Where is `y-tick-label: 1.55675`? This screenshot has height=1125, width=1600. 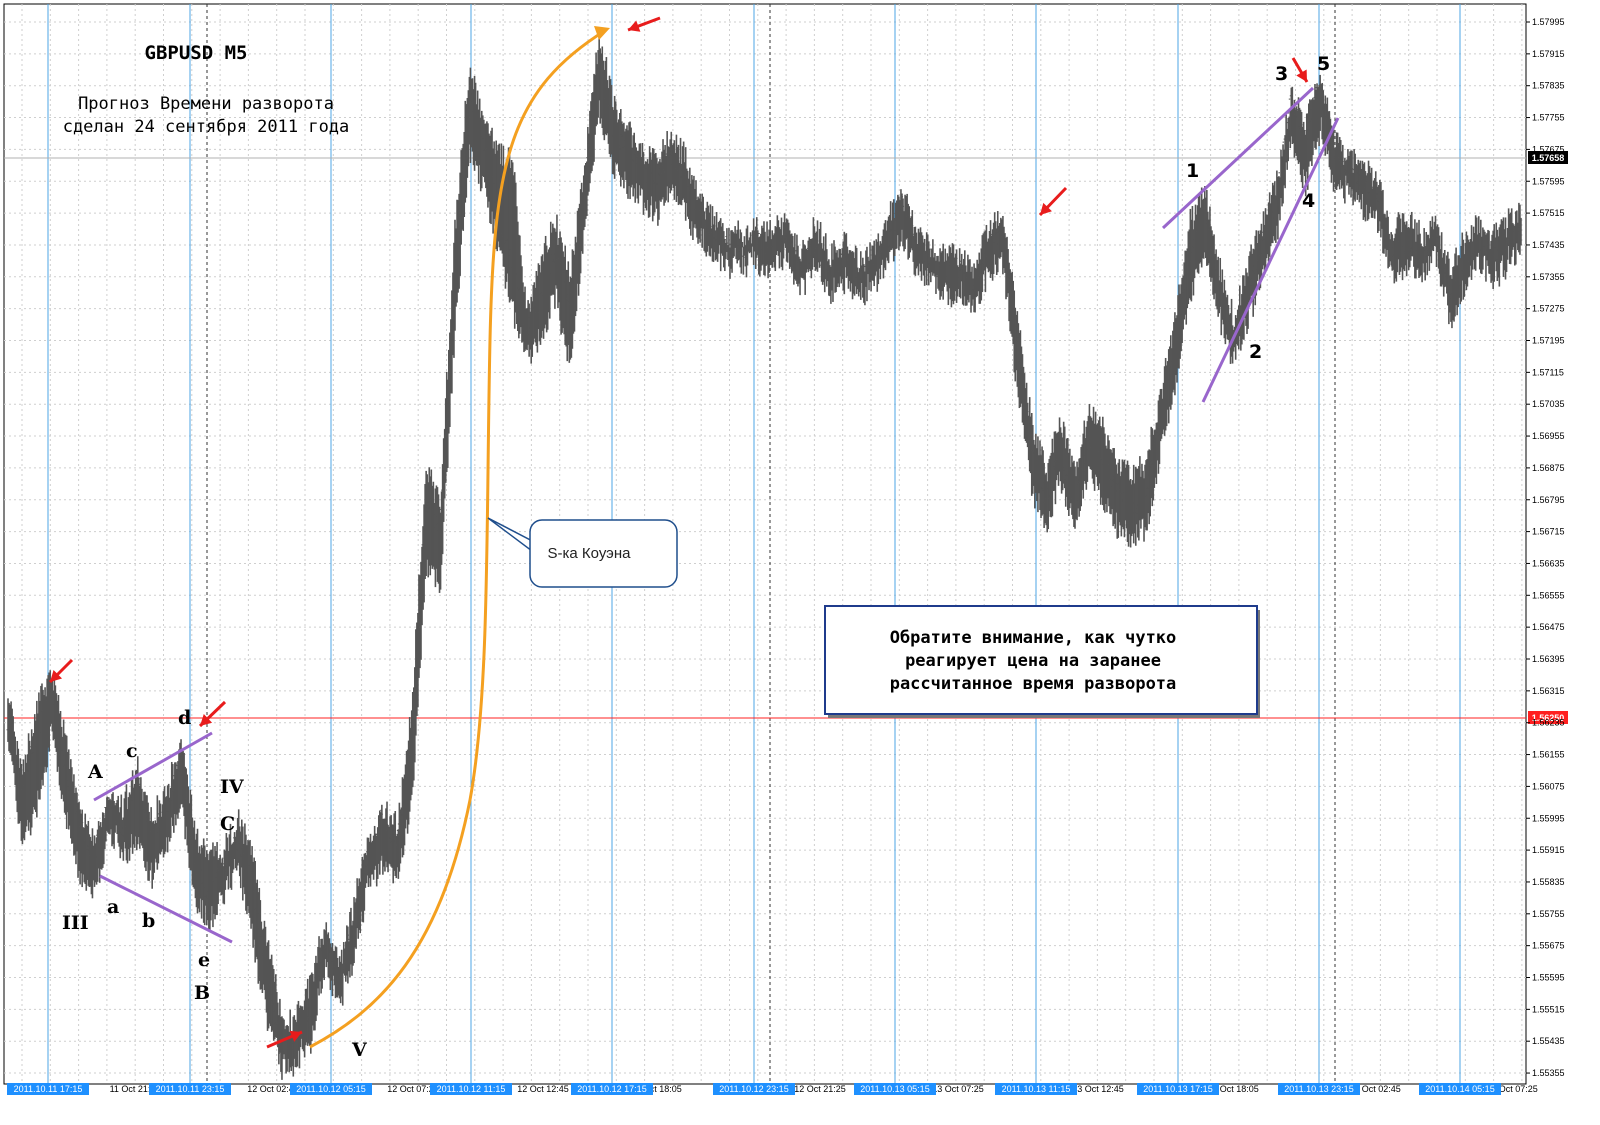 y-tick-label: 1.55675 is located at coordinates (1548, 946).